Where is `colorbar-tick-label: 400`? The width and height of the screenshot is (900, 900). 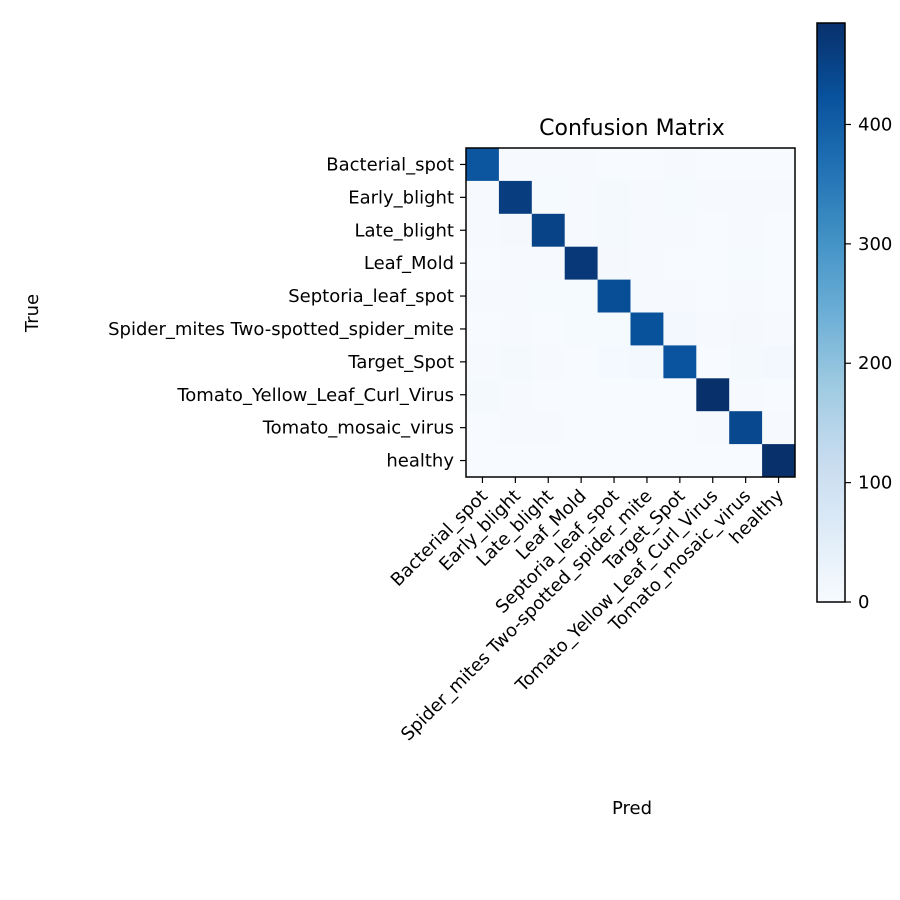
colorbar-tick-label: 400 is located at coordinates (875, 124).